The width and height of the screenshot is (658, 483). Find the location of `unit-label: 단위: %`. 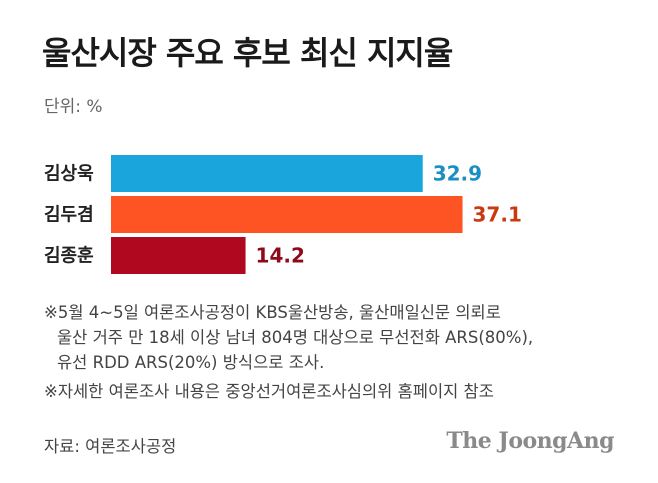

unit-label: 단위: % is located at coordinates (73, 107).